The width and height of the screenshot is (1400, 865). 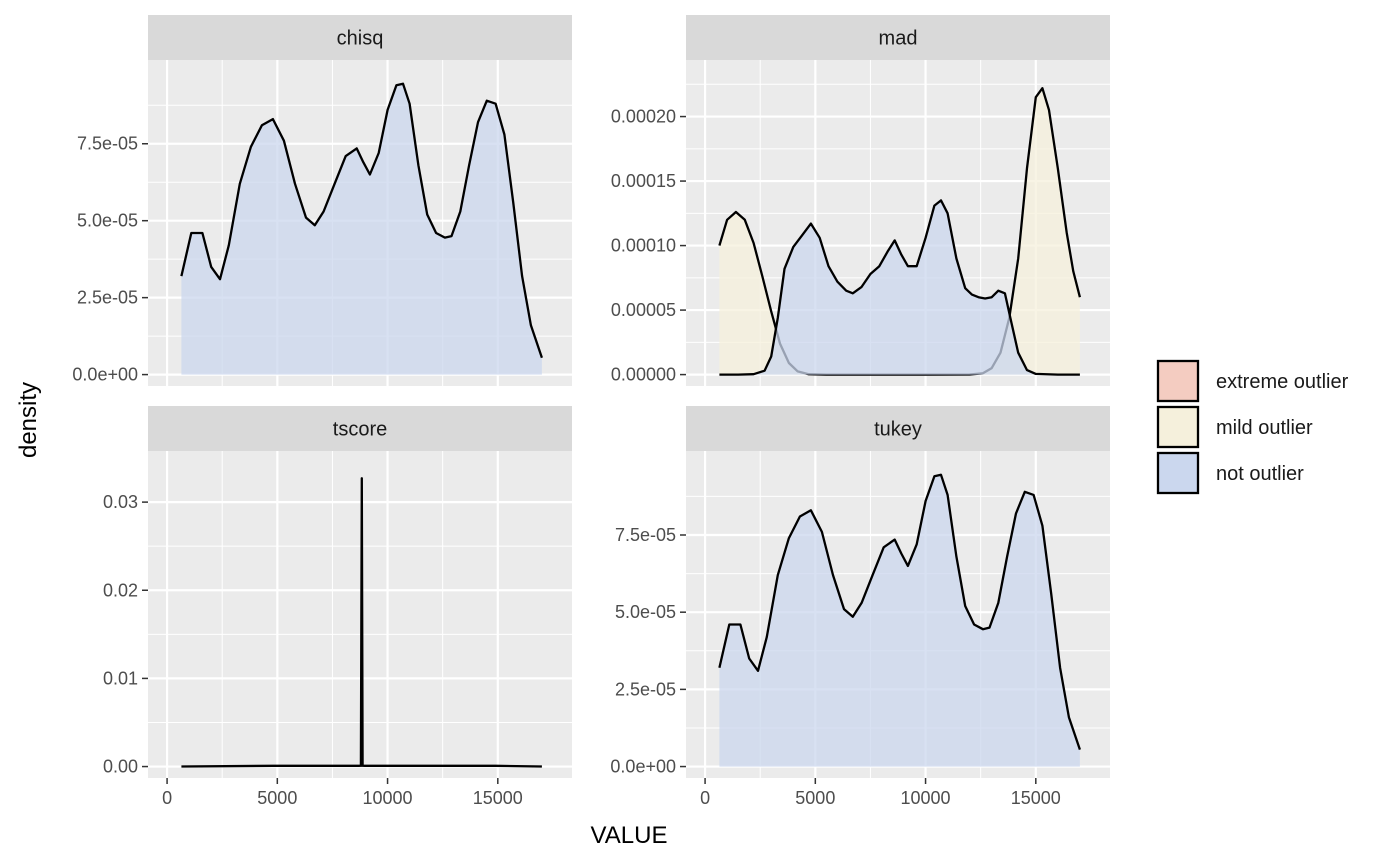 I want to click on strip-label-mad: mad, so click(x=898, y=39).